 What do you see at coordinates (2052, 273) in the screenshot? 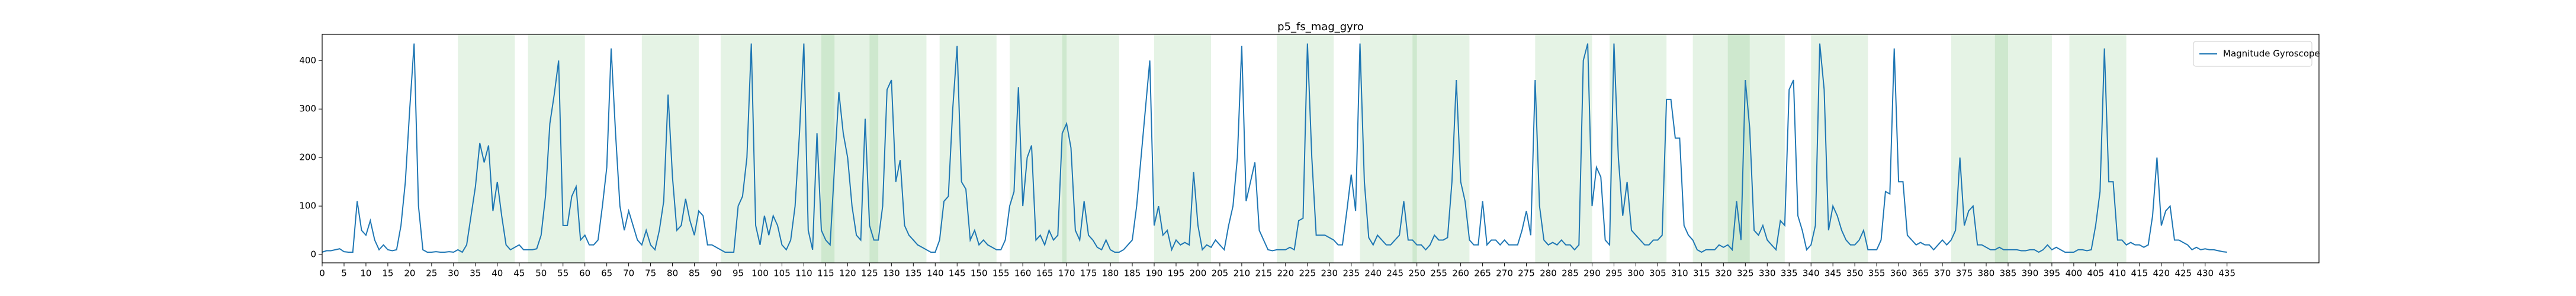
I see `x-tick-label: 395` at bounding box center [2052, 273].